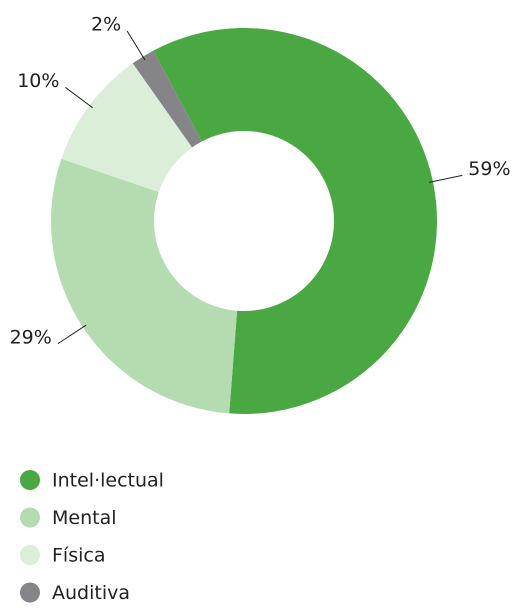  What do you see at coordinates (78, 556) in the screenshot?
I see `legend-label: Física` at bounding box center [78, 556].